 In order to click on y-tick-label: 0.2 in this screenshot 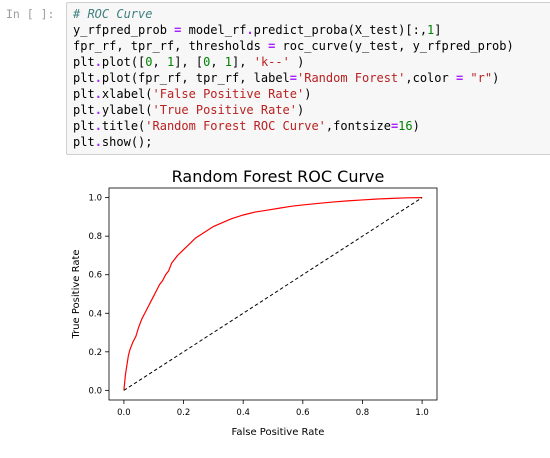, I will do `click(95, 353)`.